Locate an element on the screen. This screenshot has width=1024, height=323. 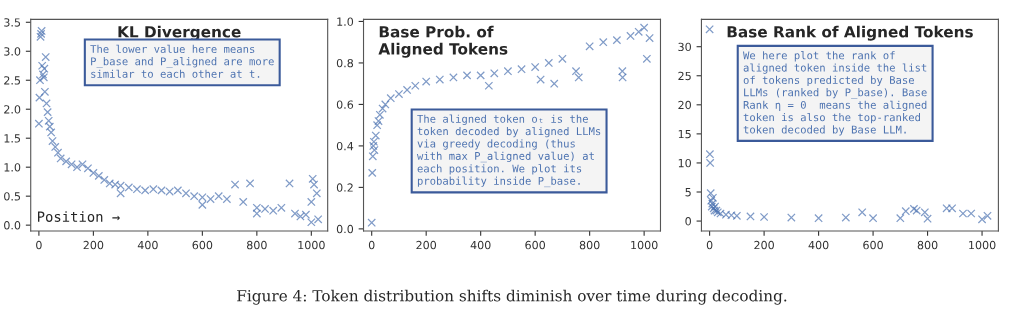
y-tick-label: 20 is located at coordinates (684, 105).